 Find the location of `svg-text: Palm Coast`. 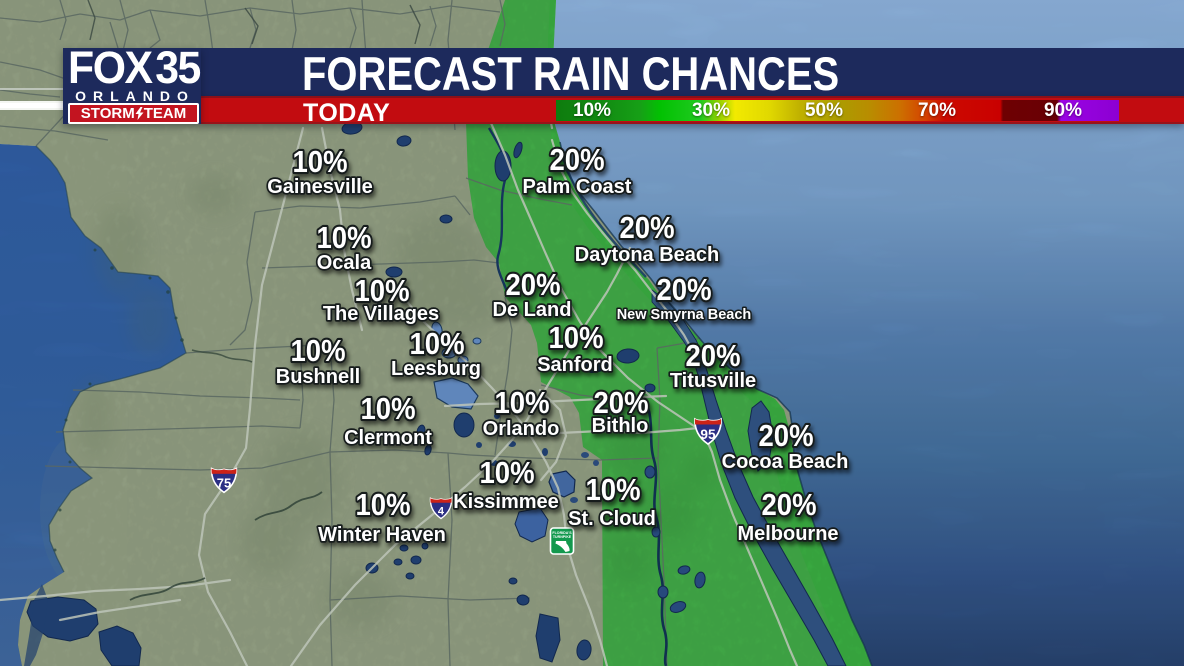

svg-text: Palm Coast is located at coordinates (577, 187).